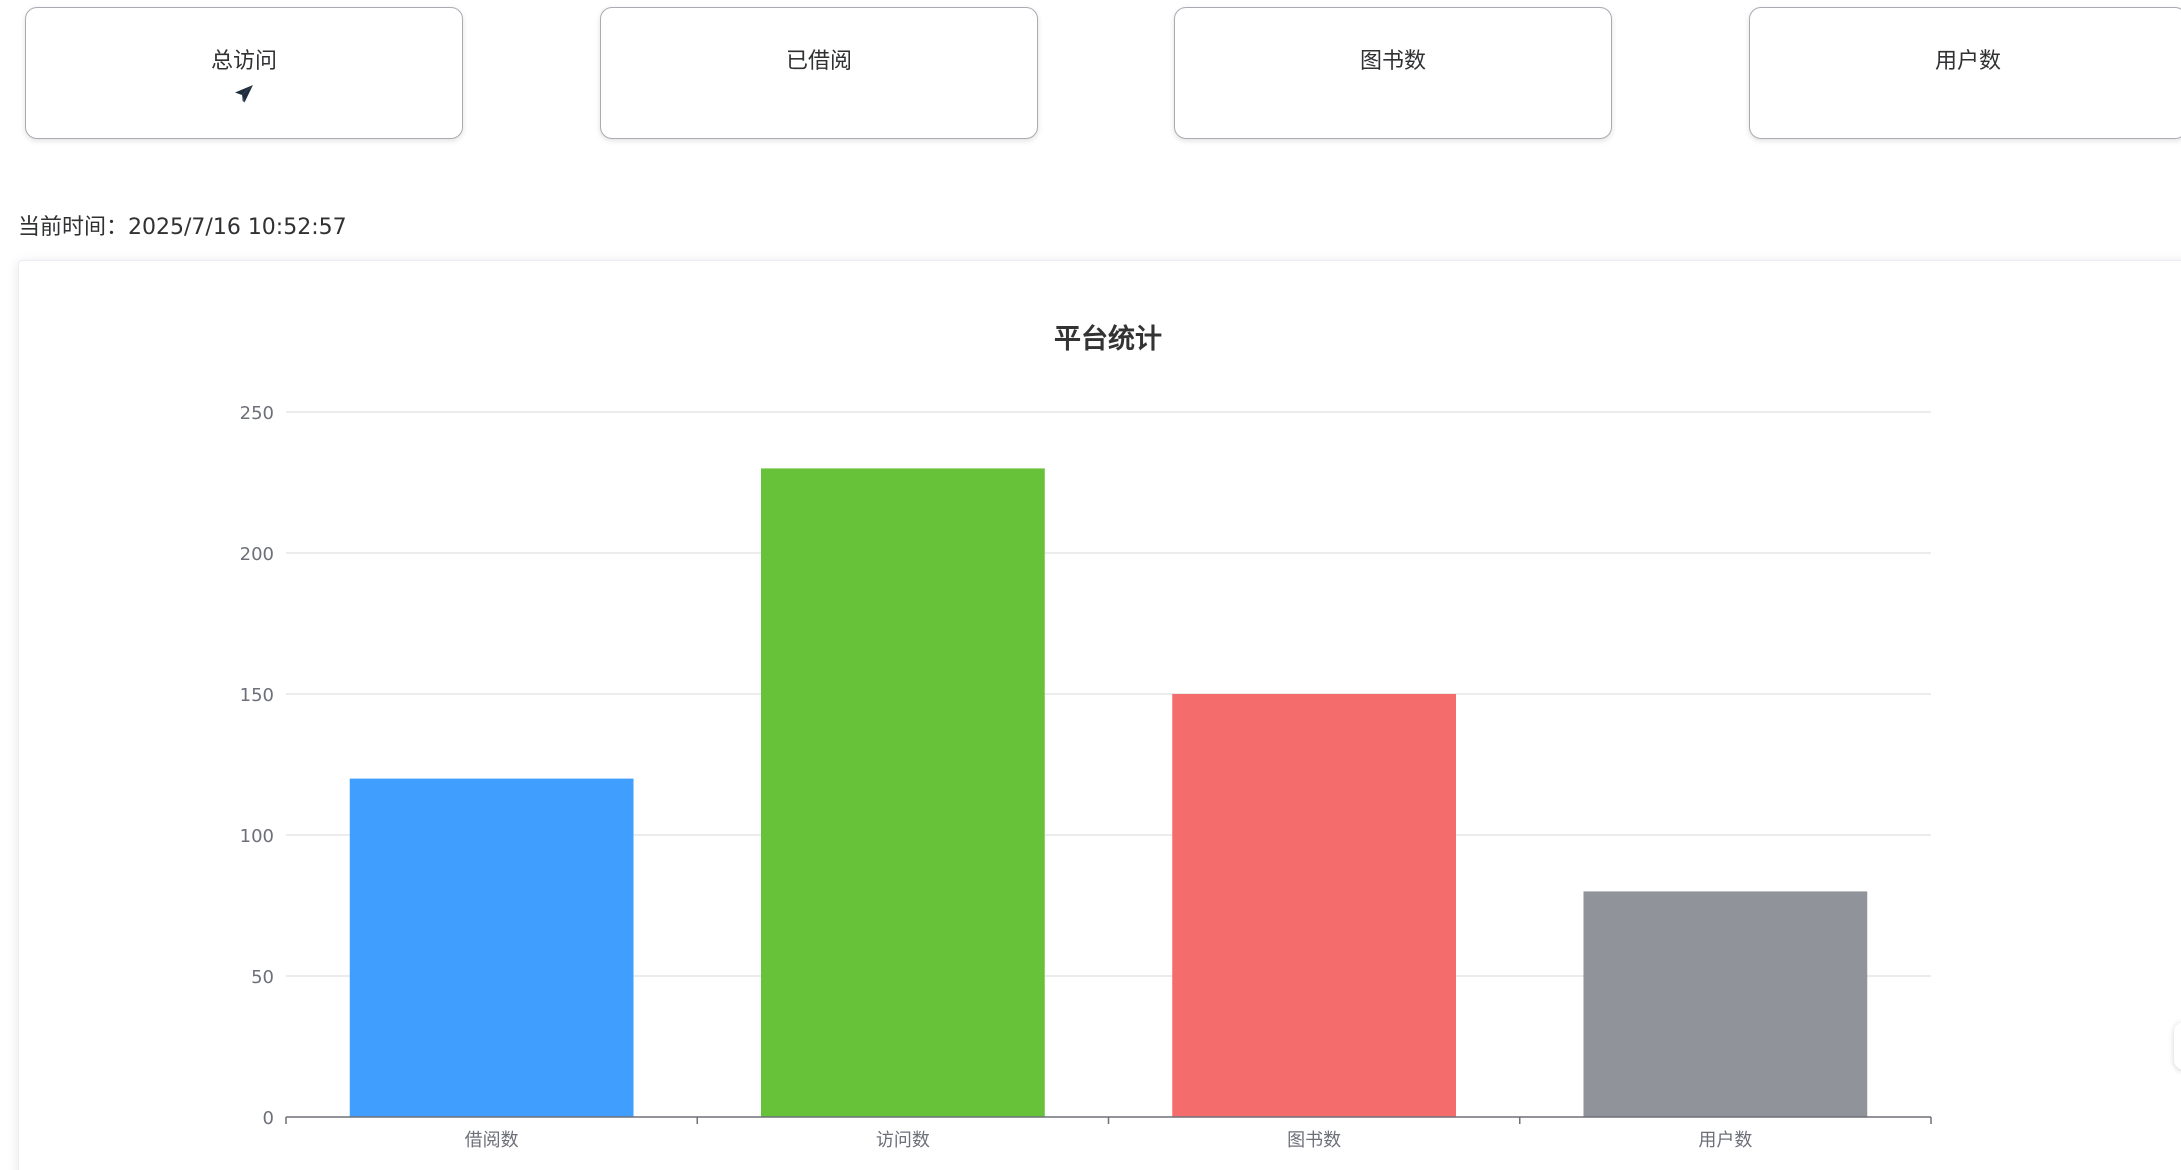  I want to click on y-tick-label: 150, so click(257, 695).